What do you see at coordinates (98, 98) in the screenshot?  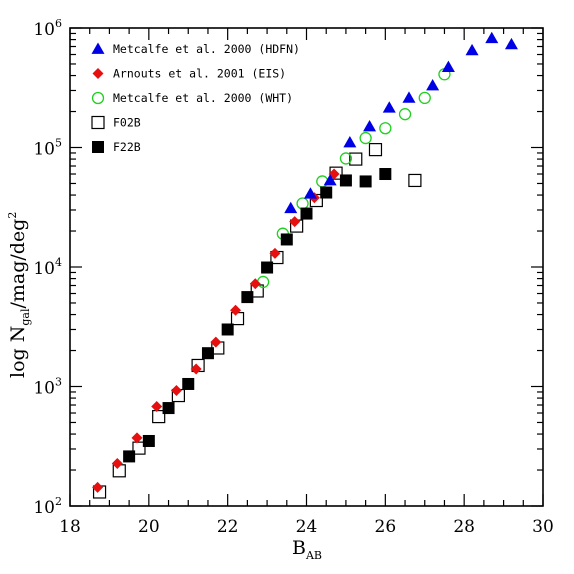 I see `legend-marker-circle` at bounding box center [98, 98].